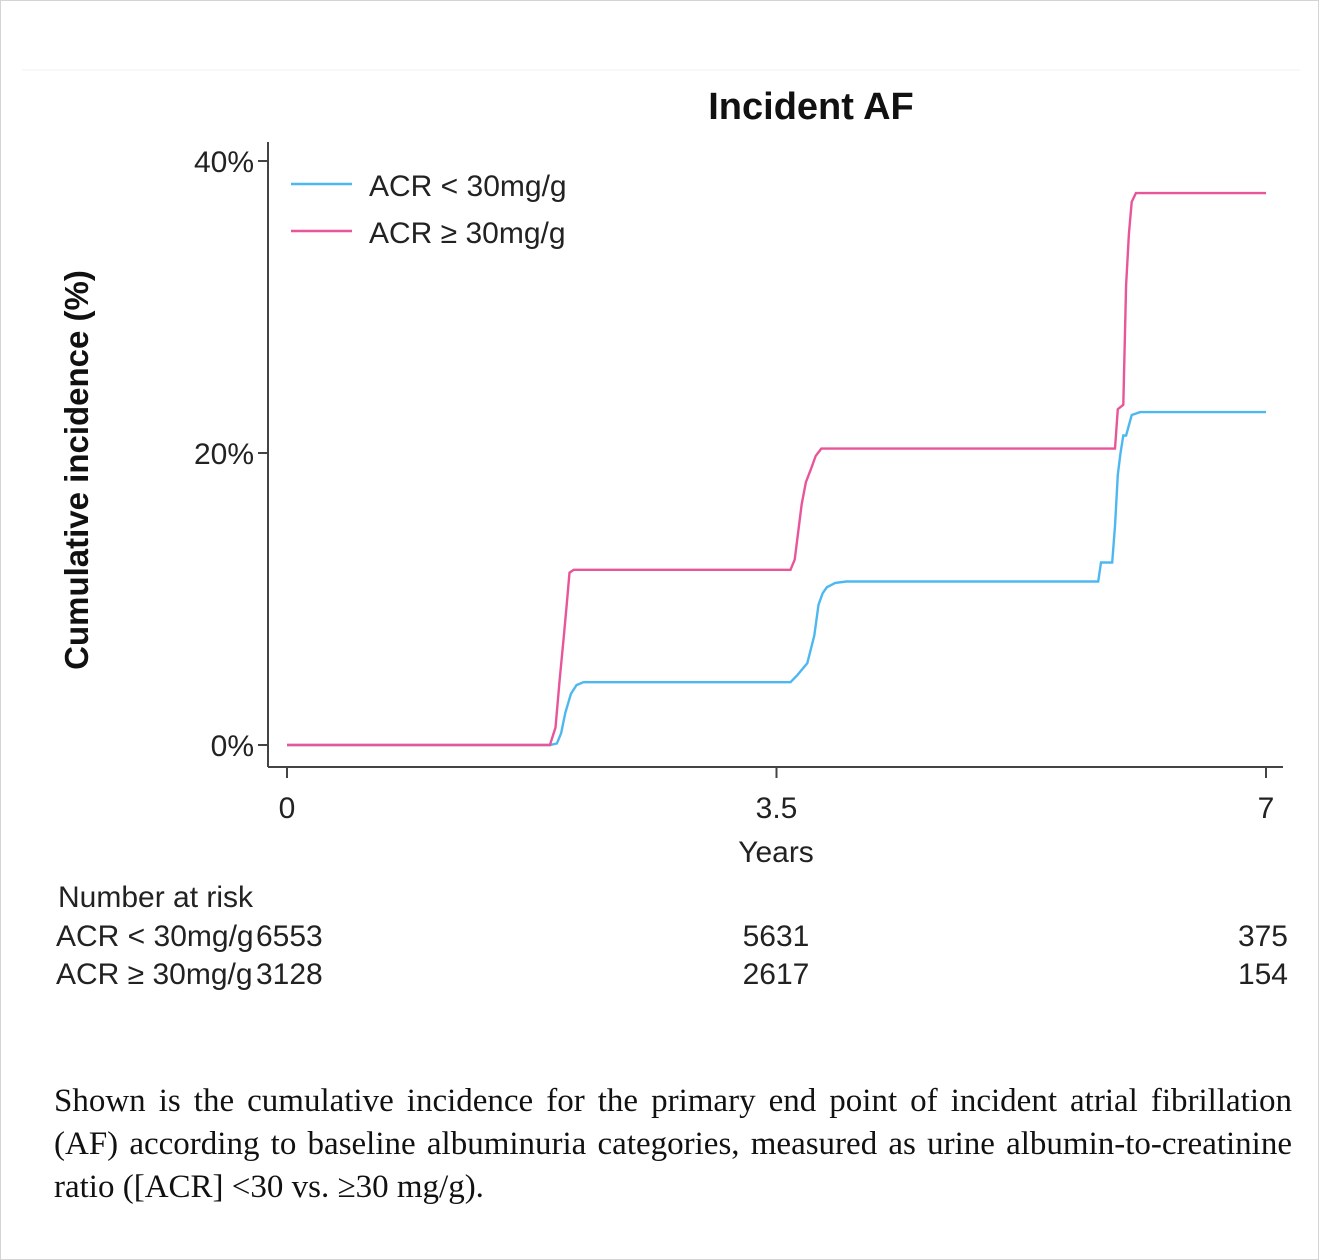 The height and width of the screenshot is (1260, 1319). I want to click on x-ticks: 0 3.5 7, so click(777, 796).